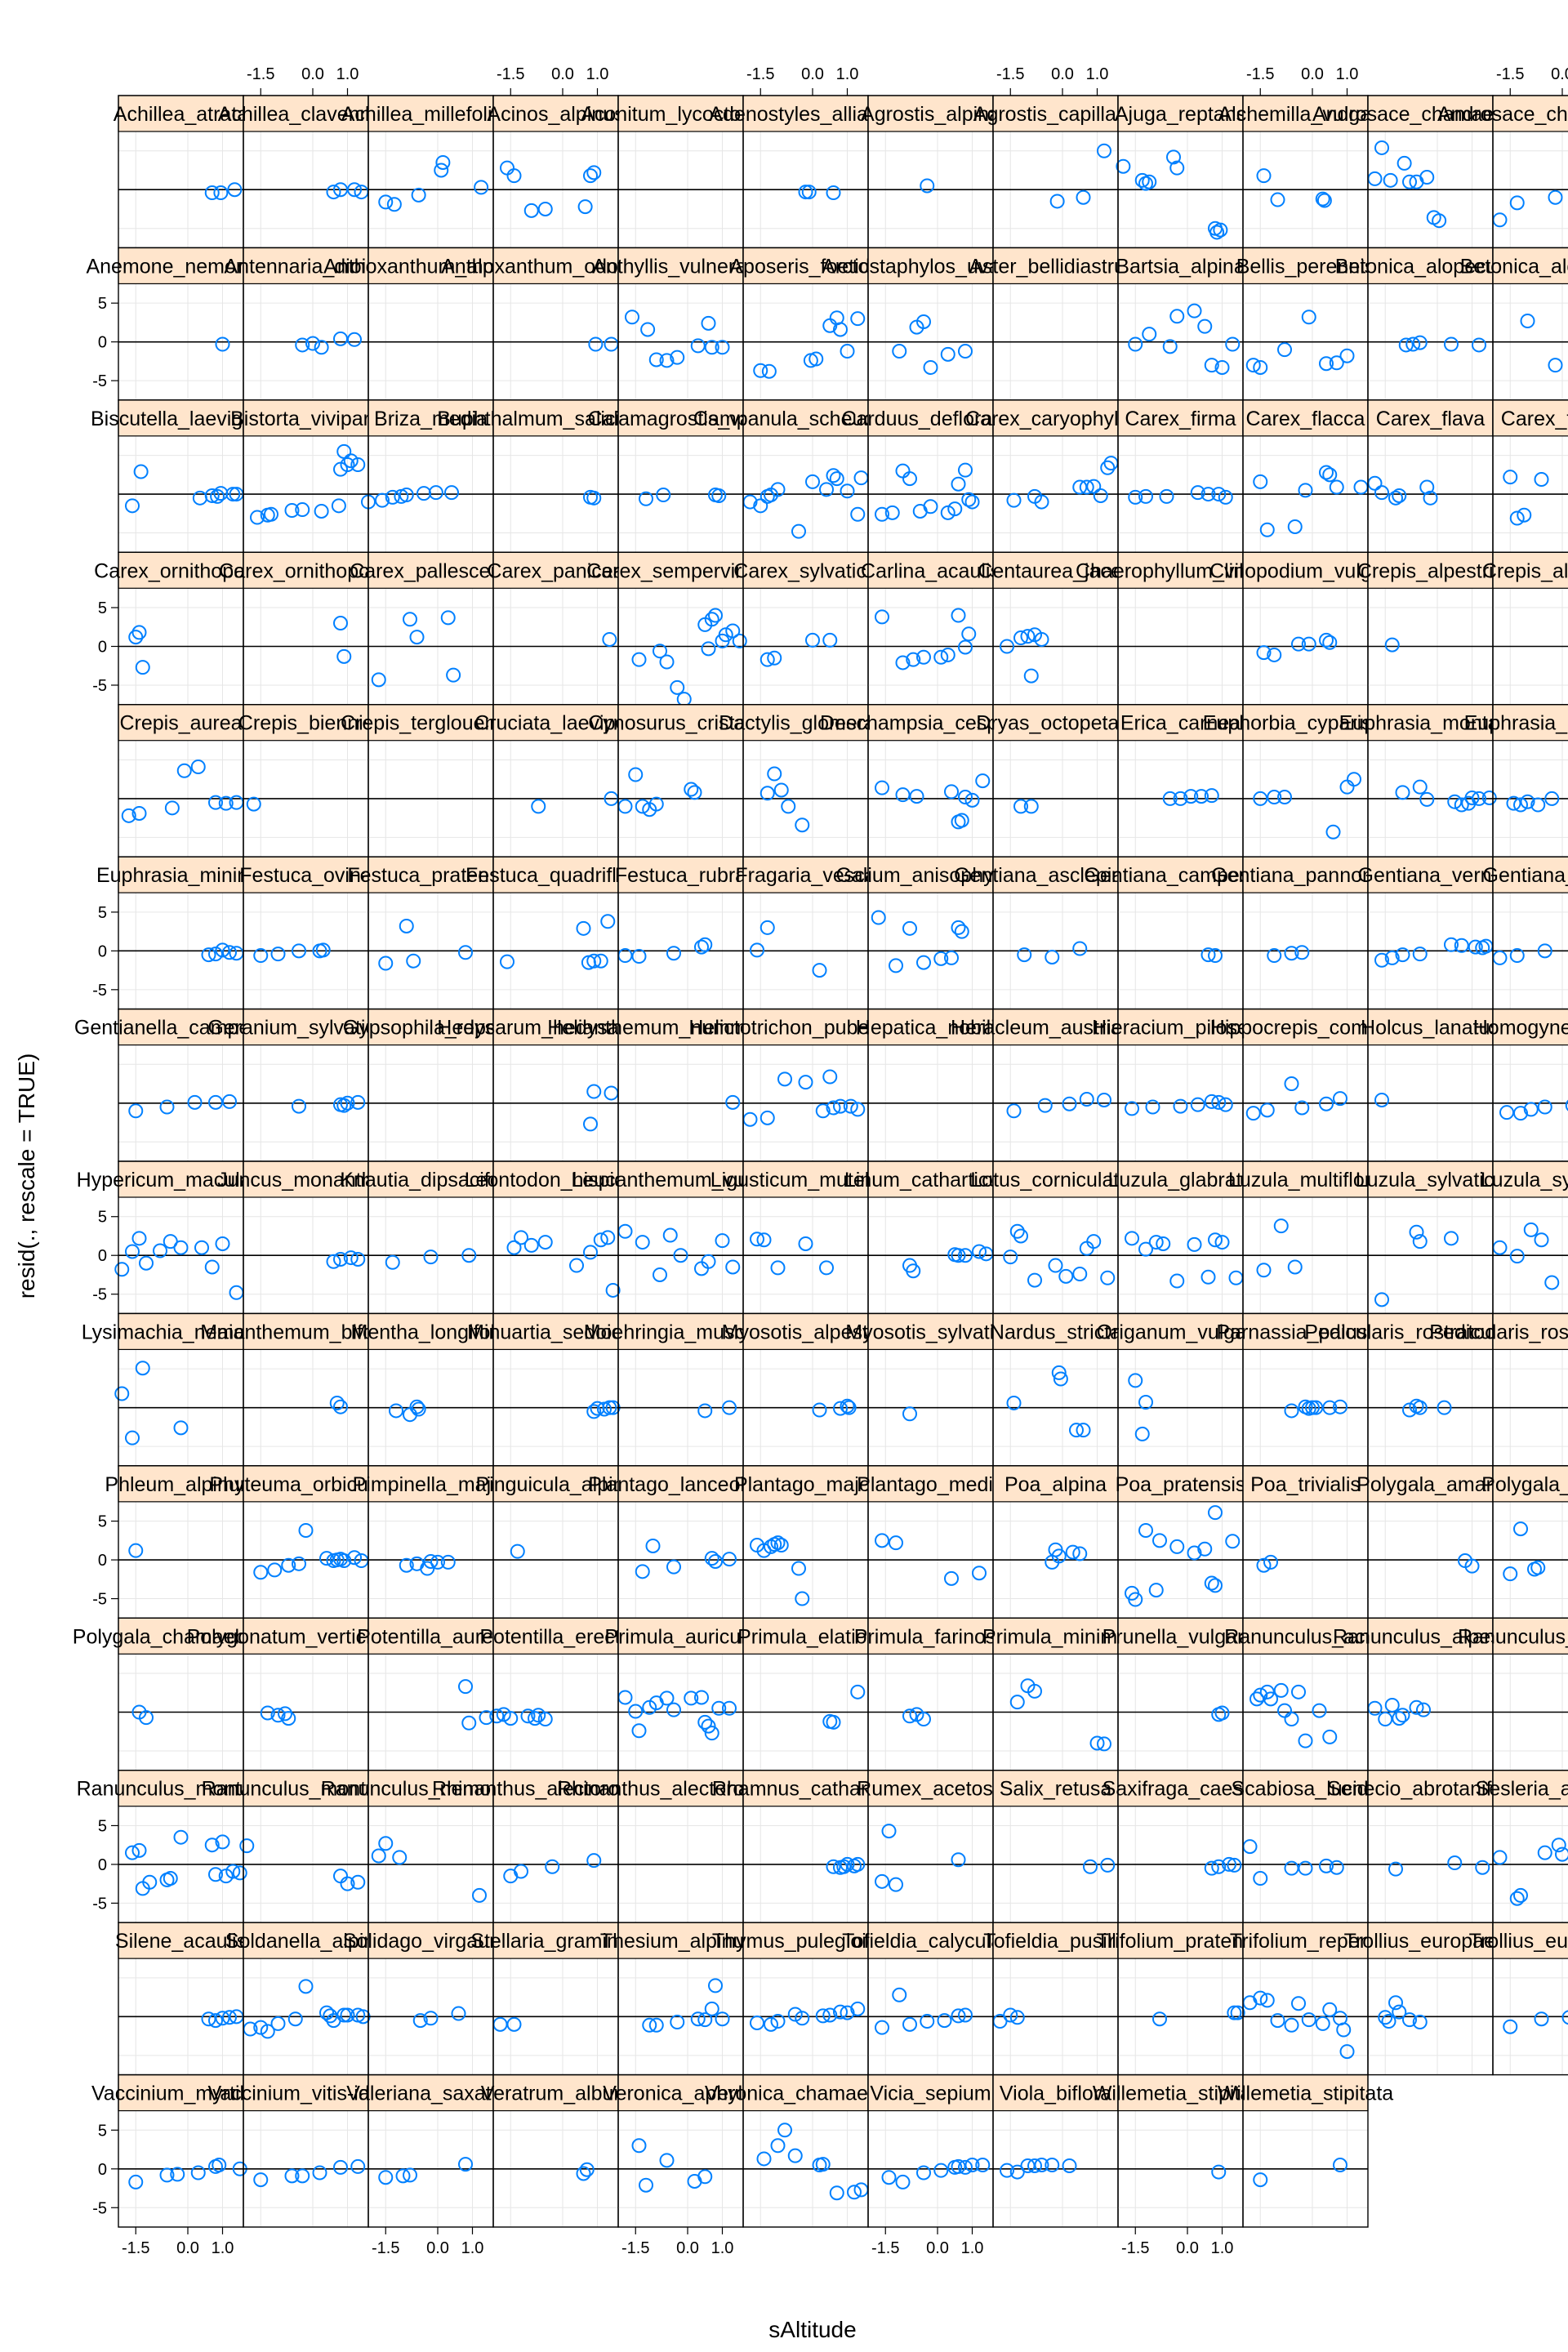  Describe the element at coordinates (306, 157) in the screenshot. I see `panel: Achillea_clavennae -1.5 0.0 1.0` at that location.